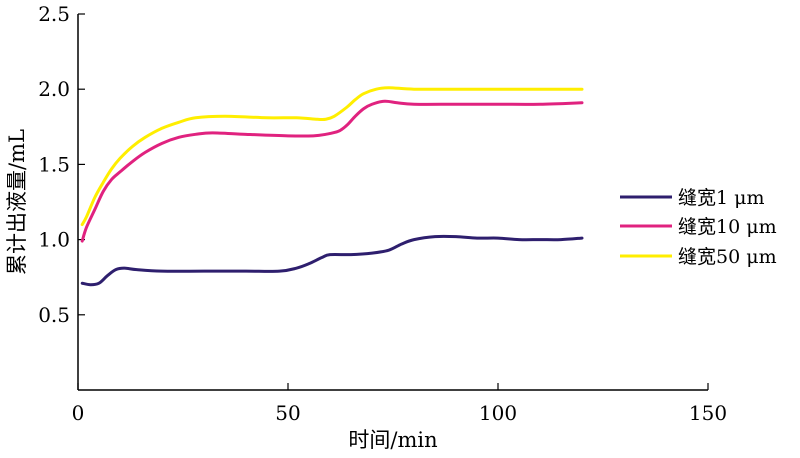 This screenshot has height=458, width=800. Describe the element at coordinates (332, 260) in the screenshot. I see `series-line` at that location.